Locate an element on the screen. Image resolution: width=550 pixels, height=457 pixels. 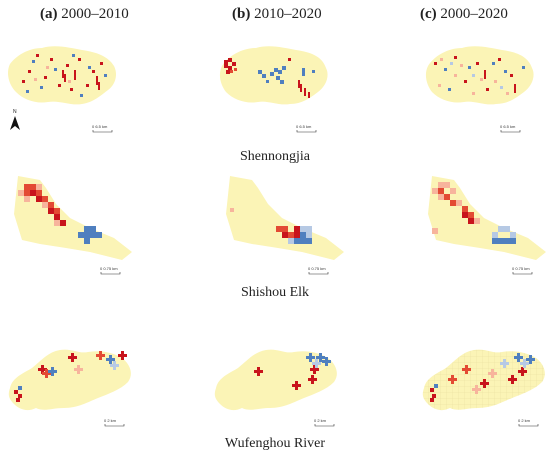
column-period-c: 2000–2020 is located at coordinates (474, 14).